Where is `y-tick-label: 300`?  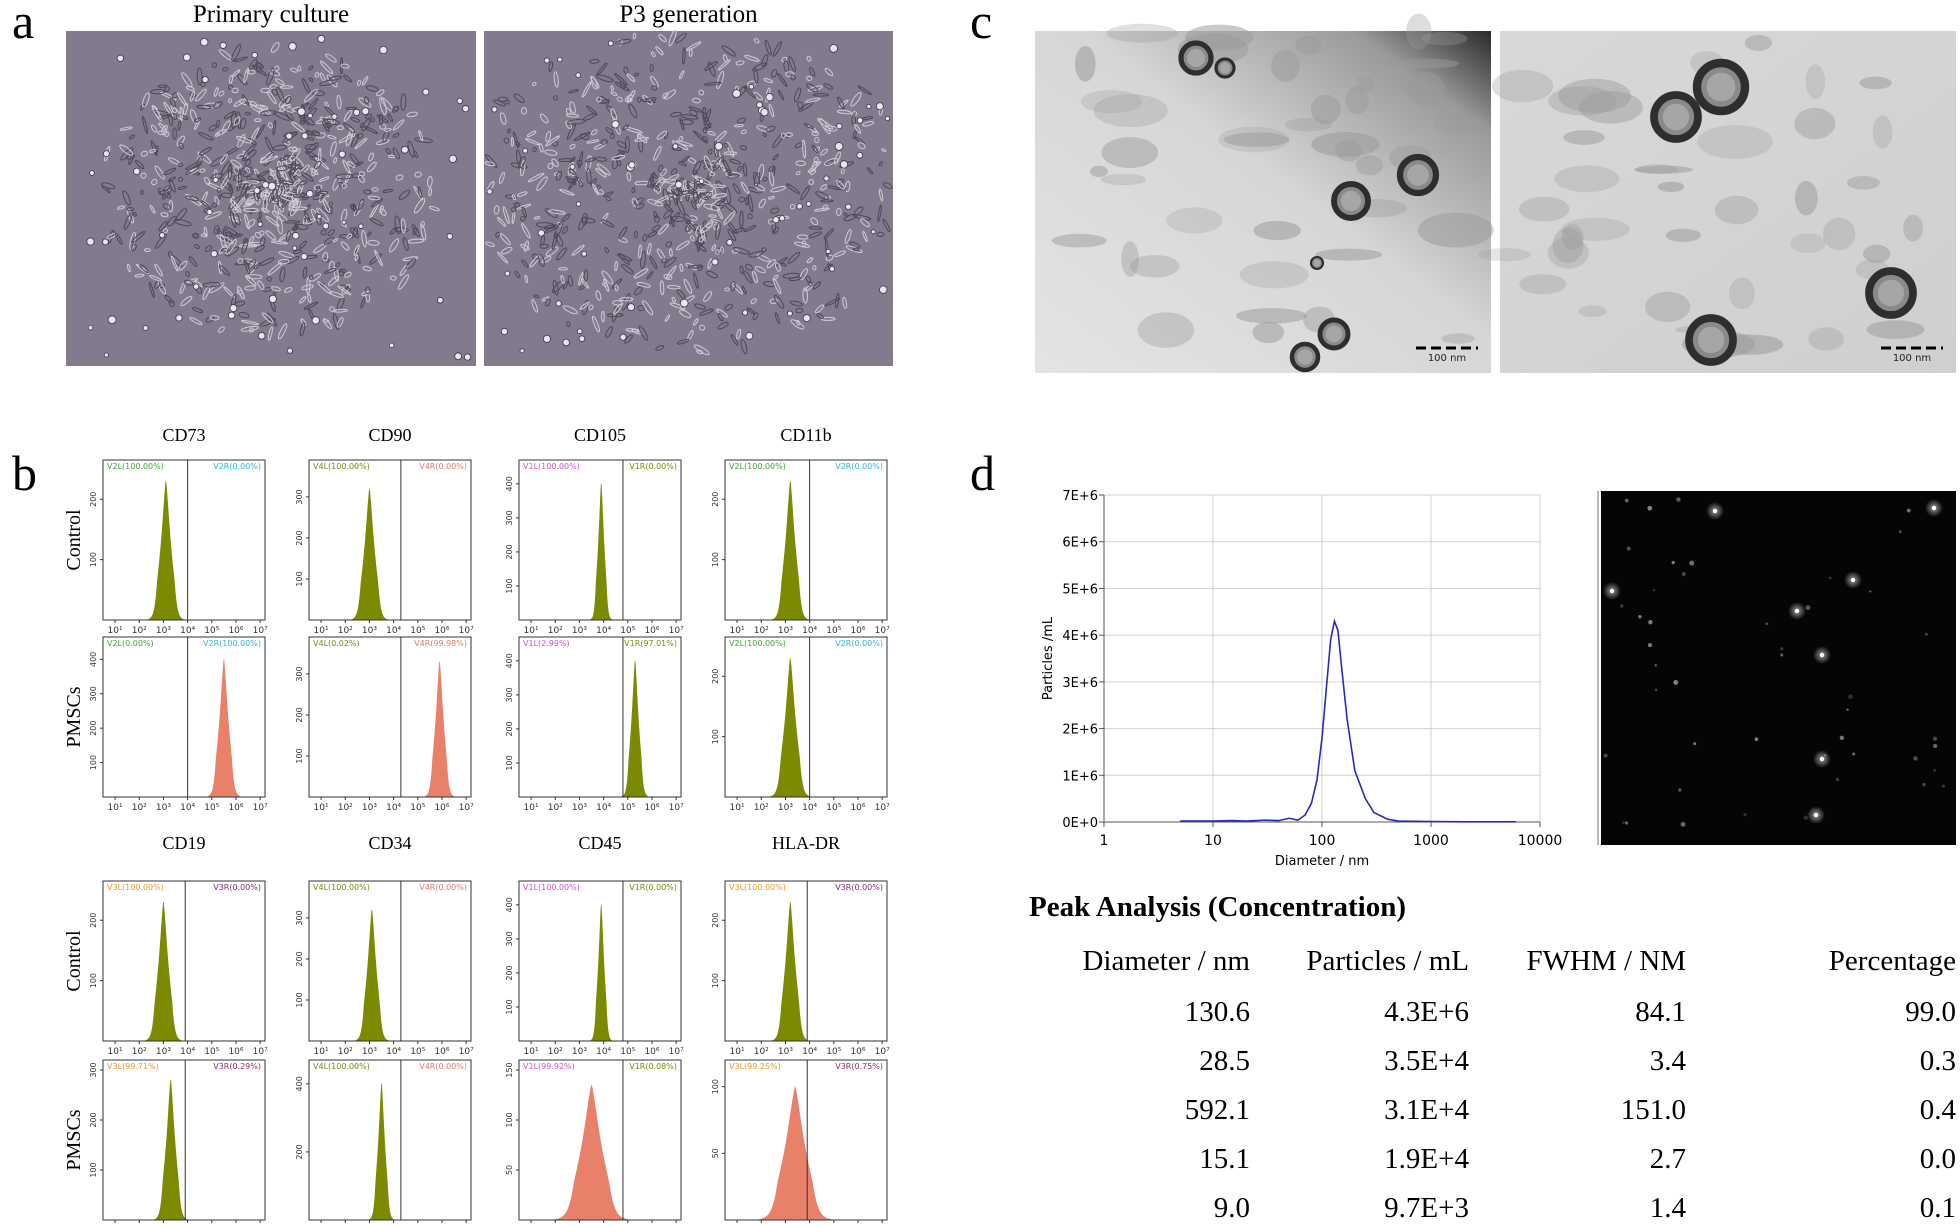 y-tick-label: 300 is located at coordinates (509, 517).